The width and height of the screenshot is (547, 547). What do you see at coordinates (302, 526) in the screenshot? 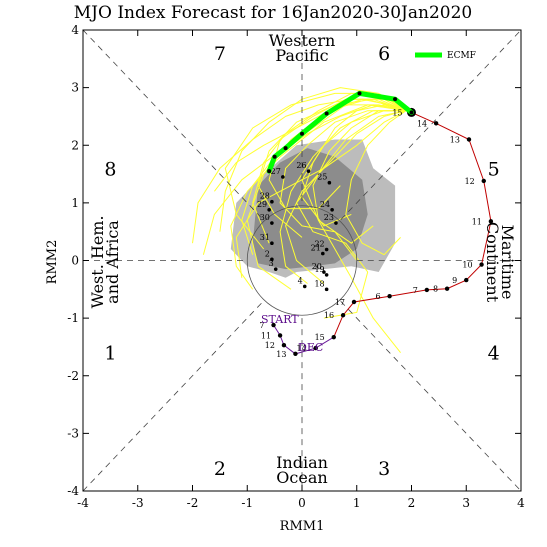
I see `x-axis-title: RMM1` at bounding box center [302, 526].